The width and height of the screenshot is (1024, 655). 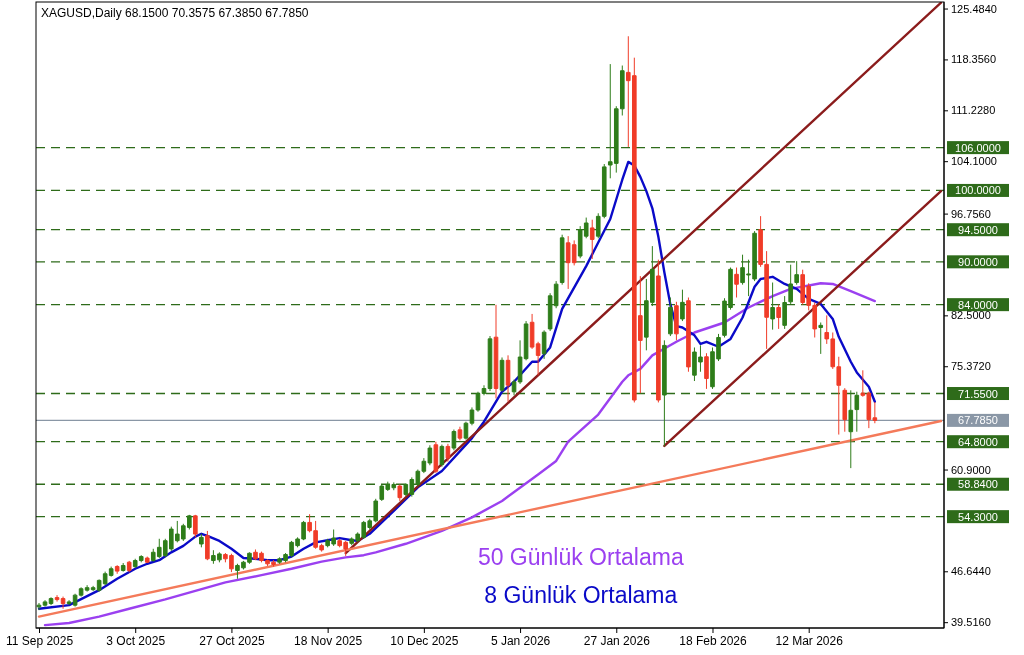 What do you see at coordinates (971, 469) in the screenshot?
I see `y-tick-label: 60.9000` at bounding box center [971, 469].